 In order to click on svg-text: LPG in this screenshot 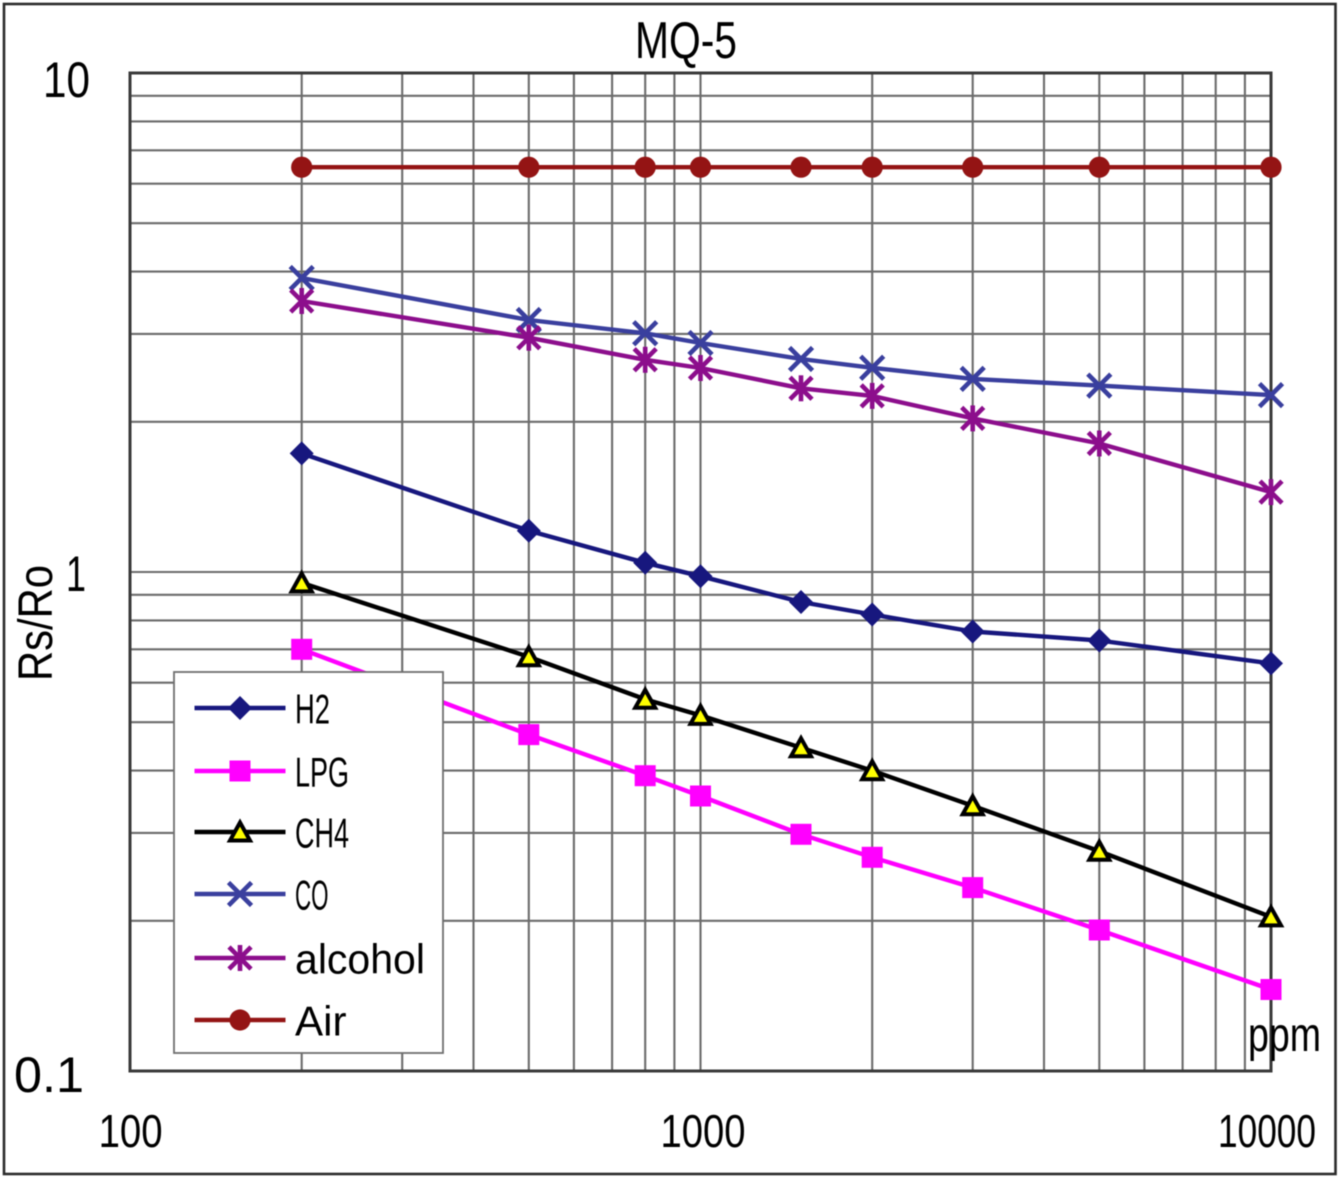, I will do `click(322, 771)`.